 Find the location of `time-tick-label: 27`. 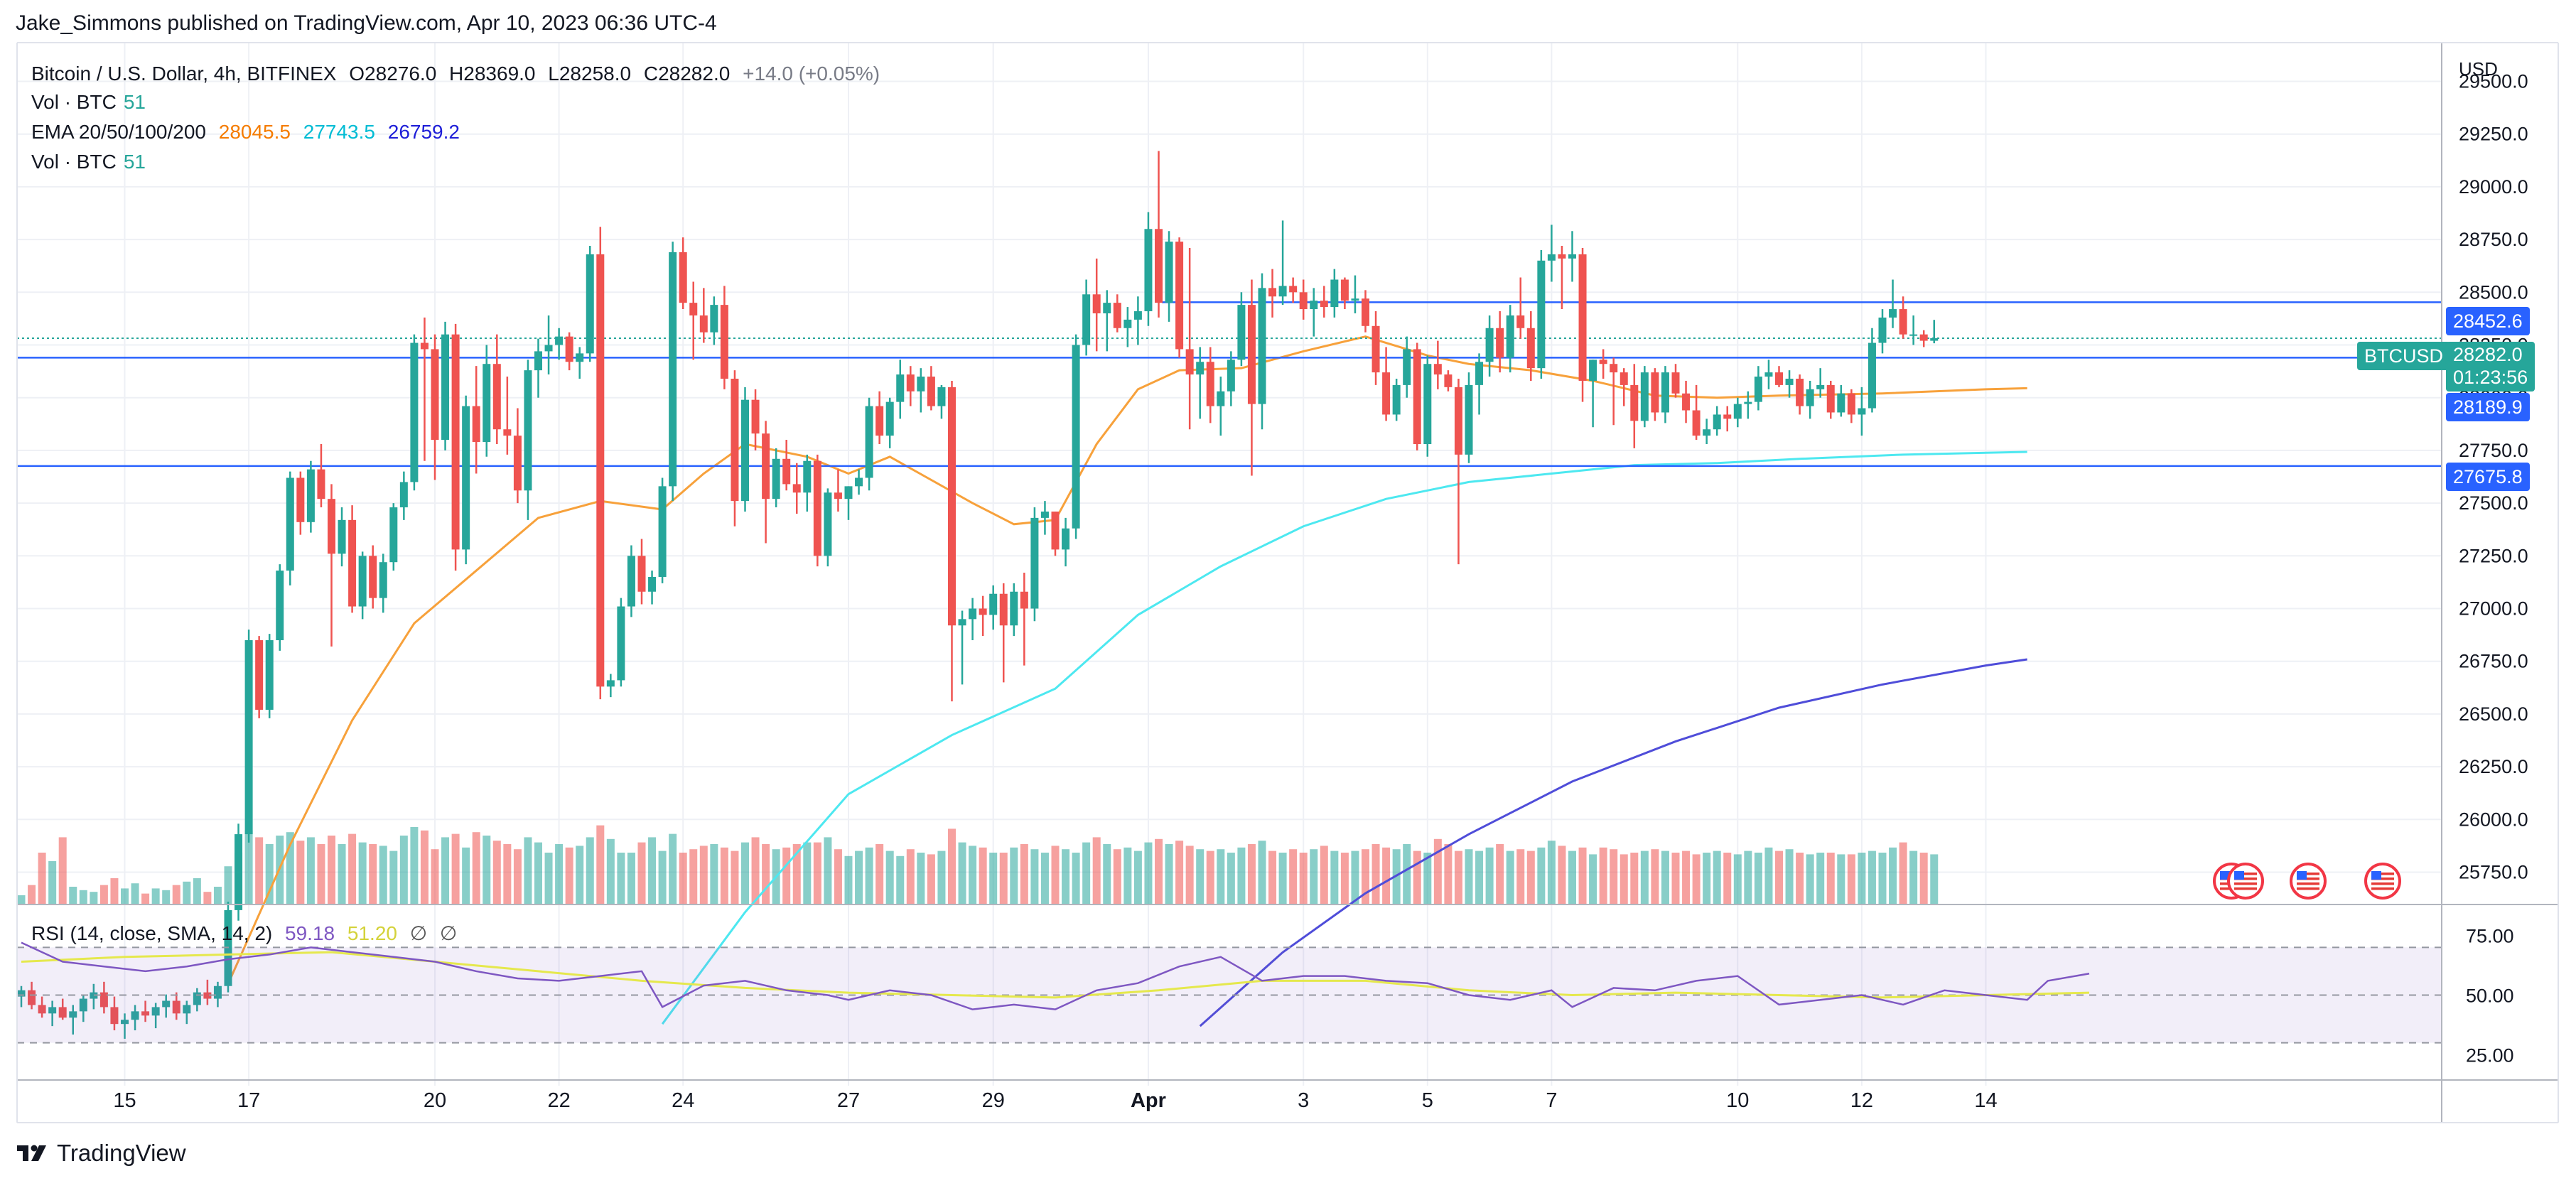

time-tick-label: 27 is located at coordinates (849, 1100).